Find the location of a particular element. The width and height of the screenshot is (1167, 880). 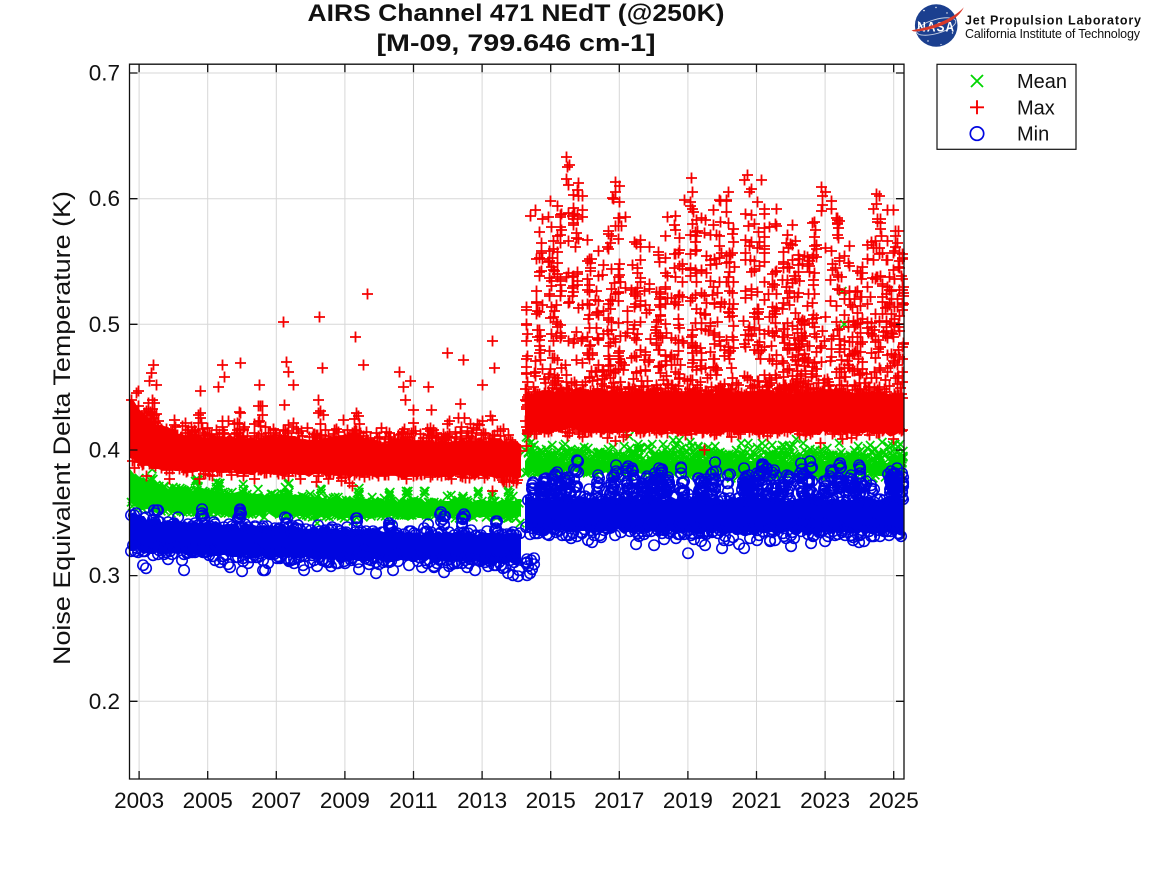

svg-text: 2019 is located at coordinates (688, 800).